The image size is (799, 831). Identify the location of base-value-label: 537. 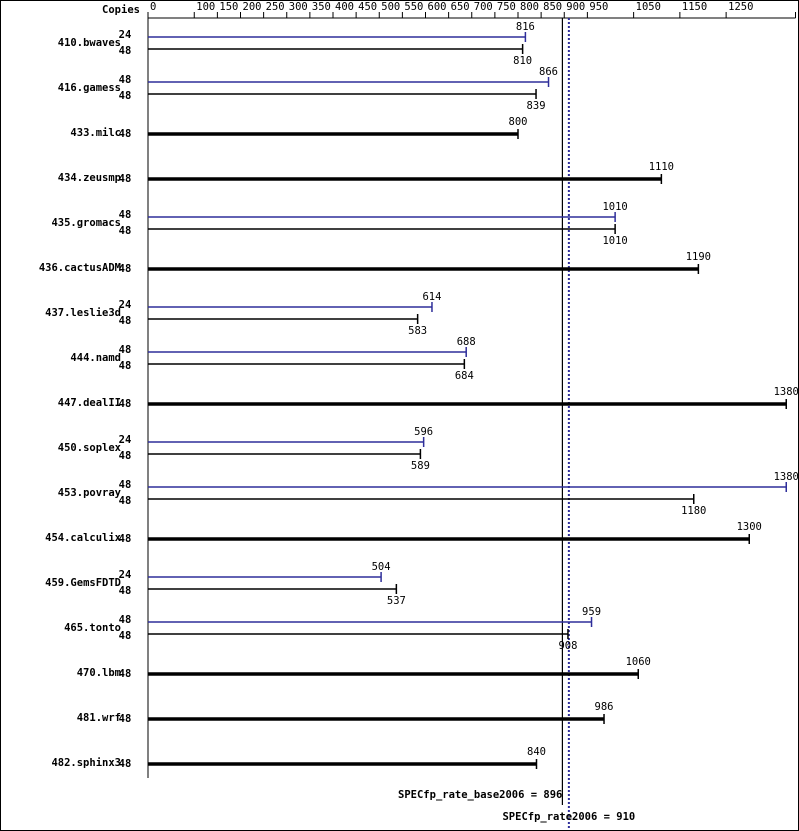
(396, 601).